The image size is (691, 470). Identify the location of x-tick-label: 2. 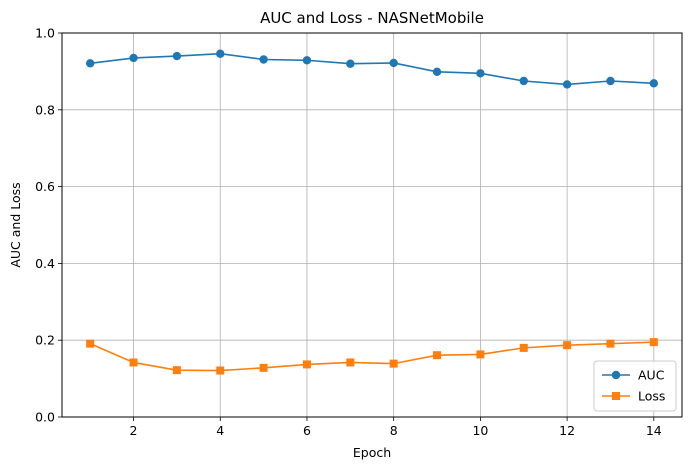
(134, 430).